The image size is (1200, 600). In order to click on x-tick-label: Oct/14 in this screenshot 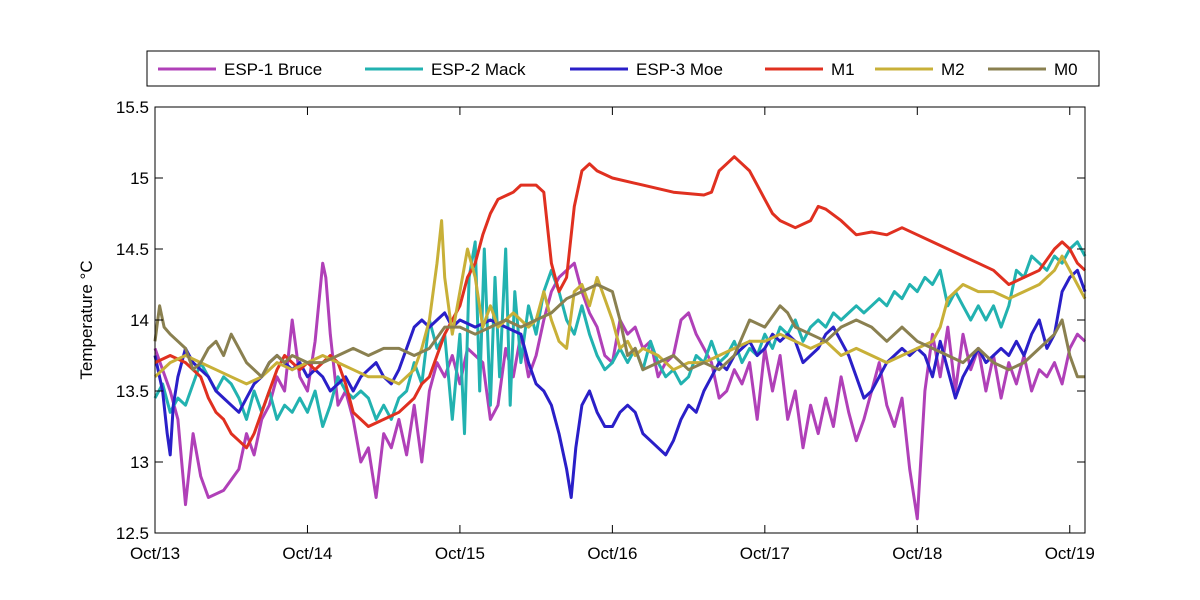, I will do `click(307, 553)`.